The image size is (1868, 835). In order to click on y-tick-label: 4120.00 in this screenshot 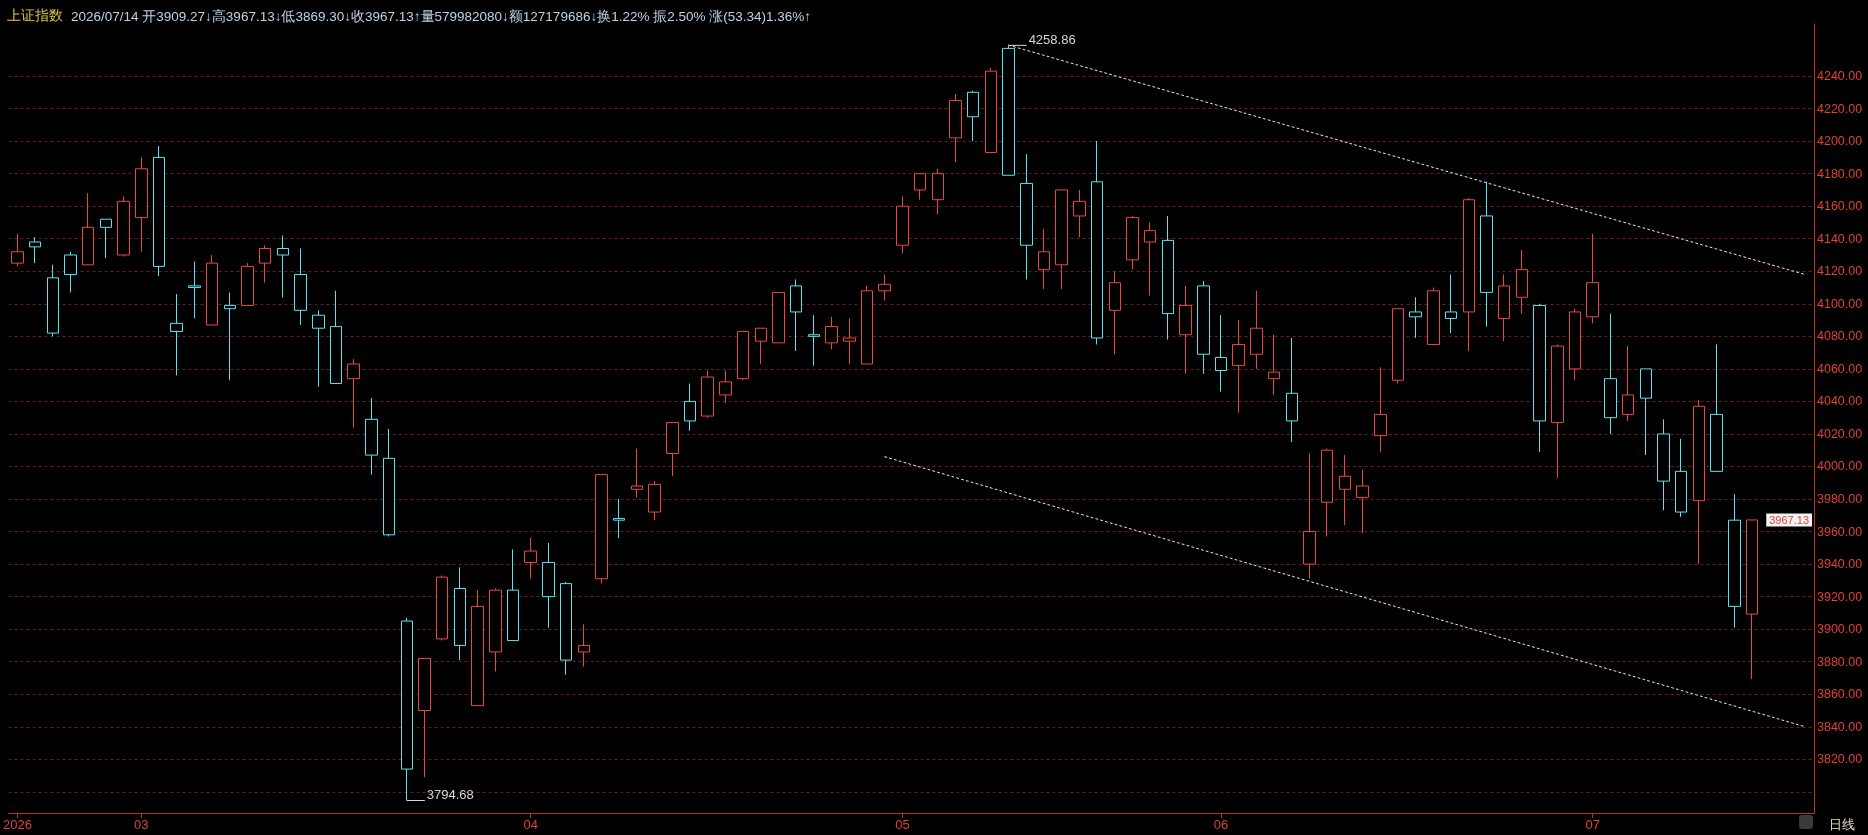, I will do `click(1840, 271)`.